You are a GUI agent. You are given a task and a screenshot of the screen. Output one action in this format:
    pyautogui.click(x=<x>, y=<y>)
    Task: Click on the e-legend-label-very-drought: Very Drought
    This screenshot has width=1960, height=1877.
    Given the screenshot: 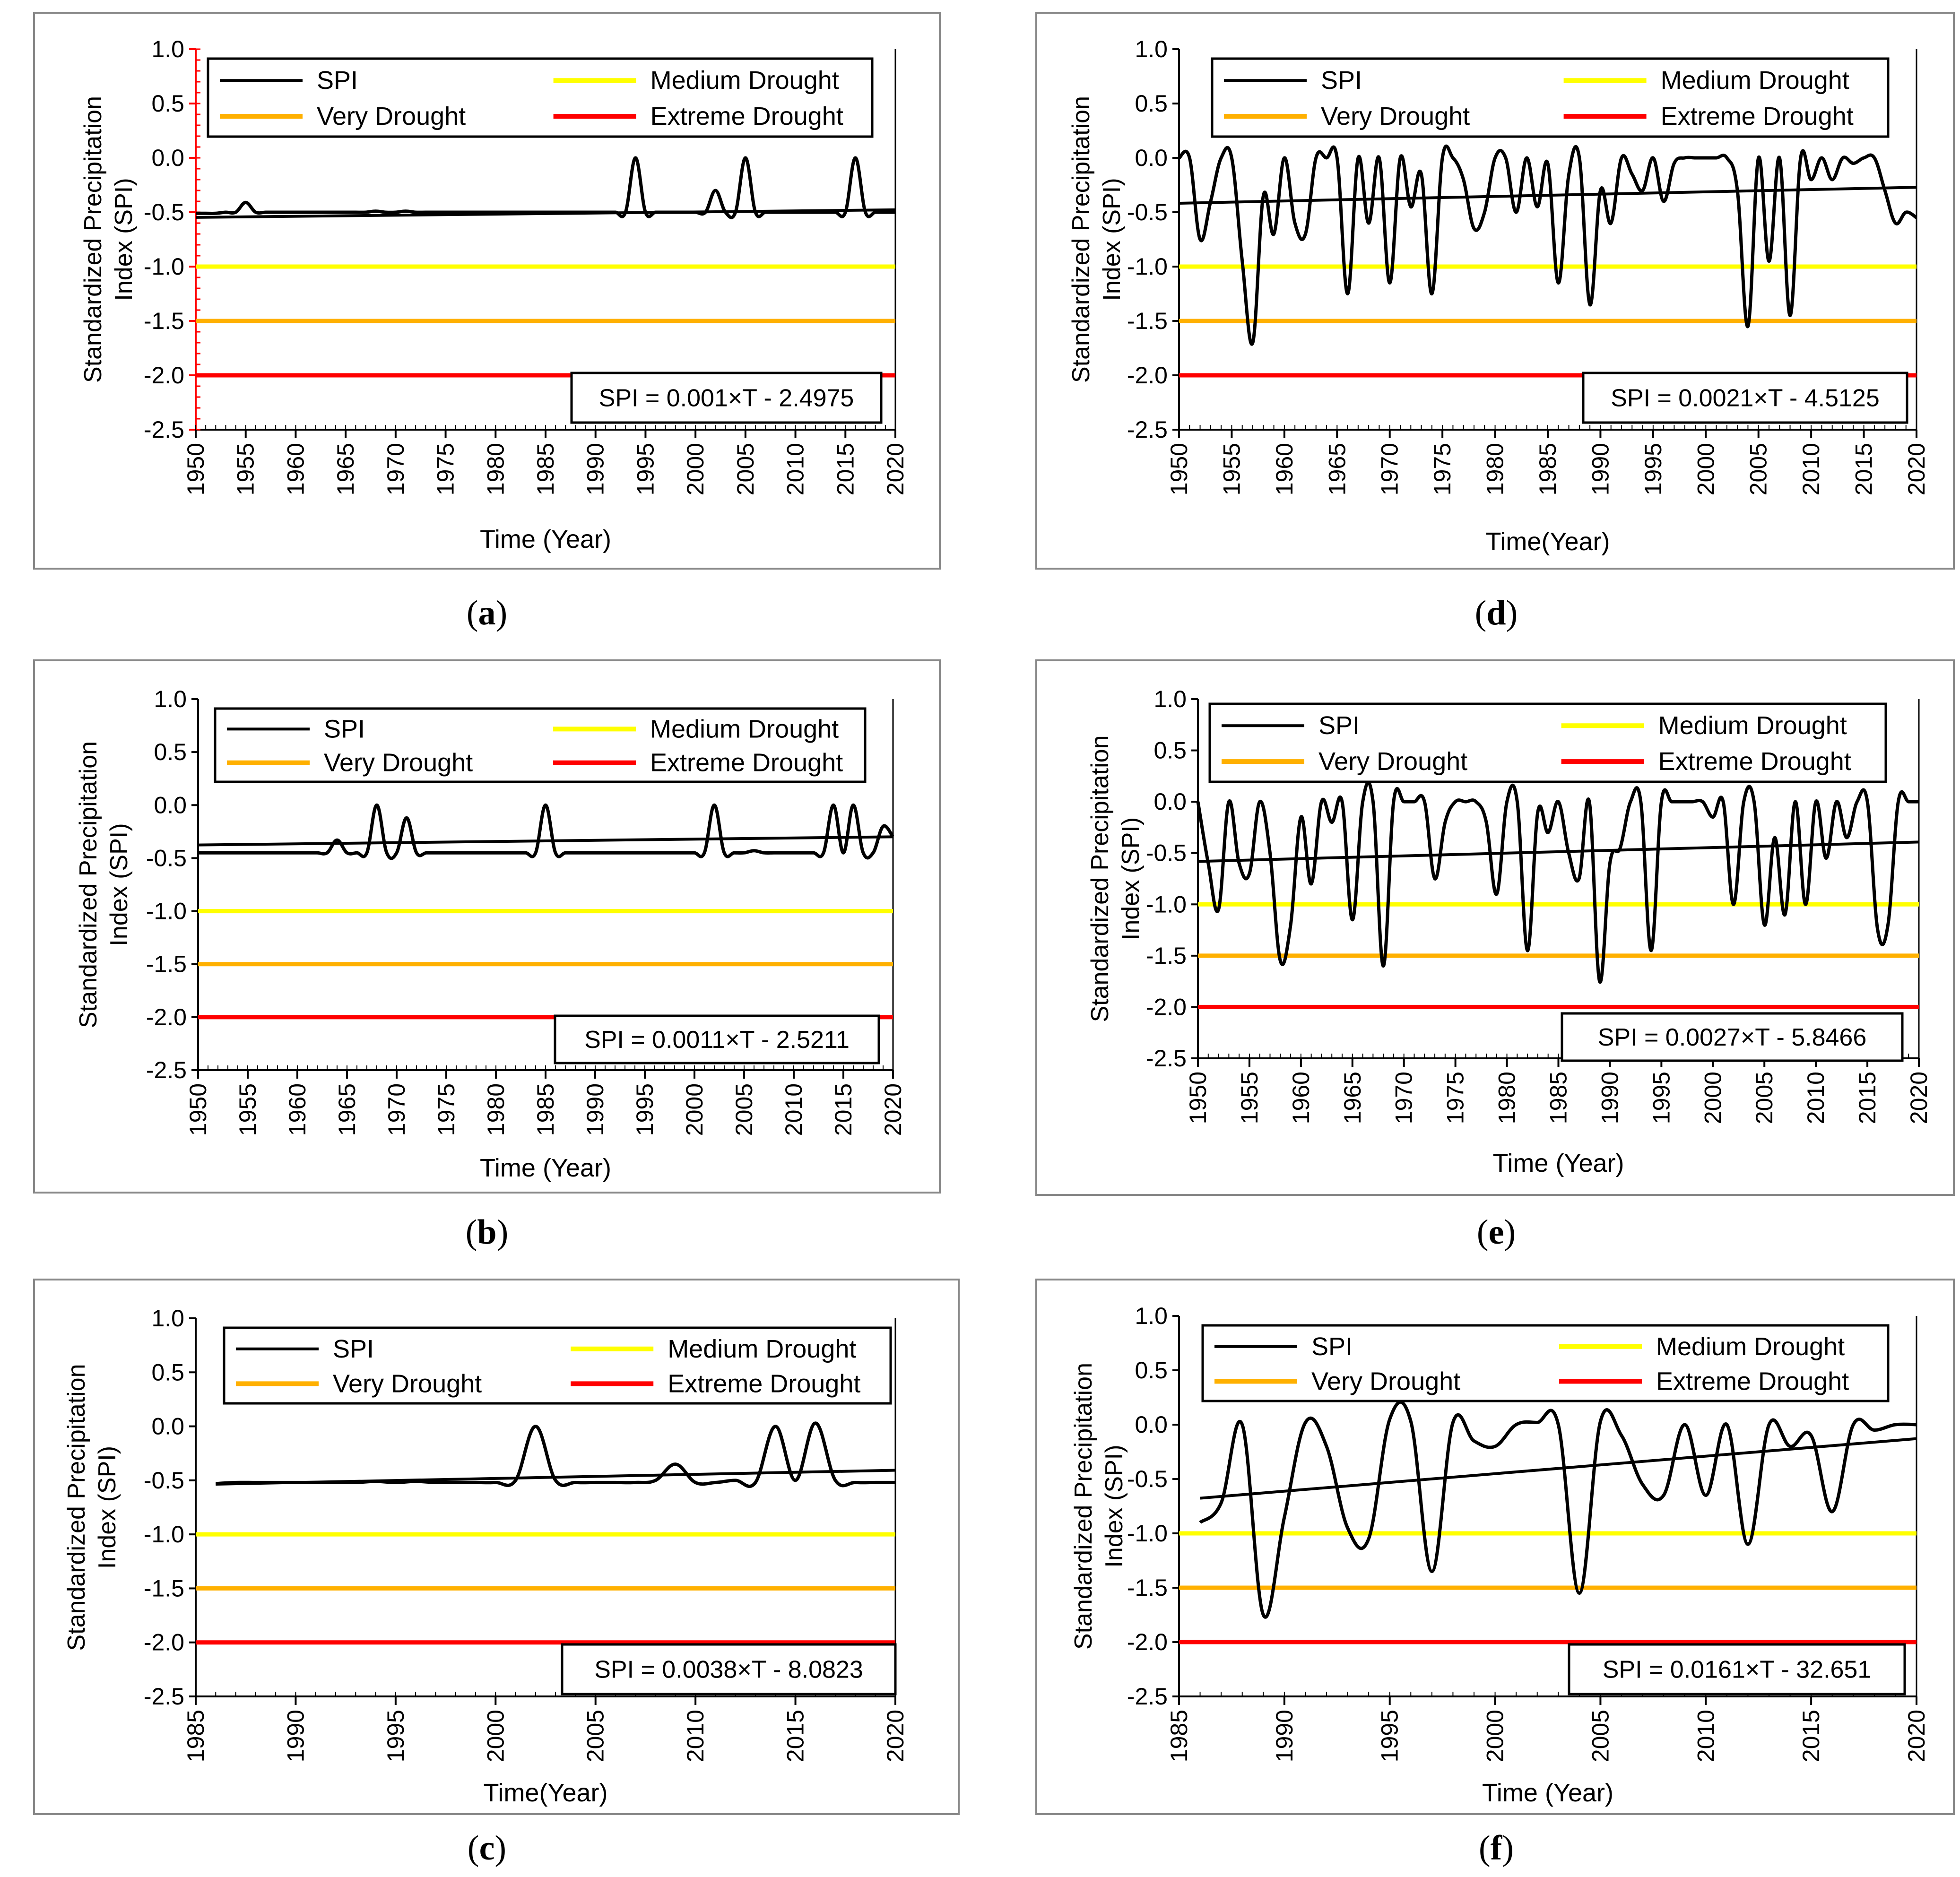 What is the action you would take?
    pyautogui.click(x=1393, y=761)
    